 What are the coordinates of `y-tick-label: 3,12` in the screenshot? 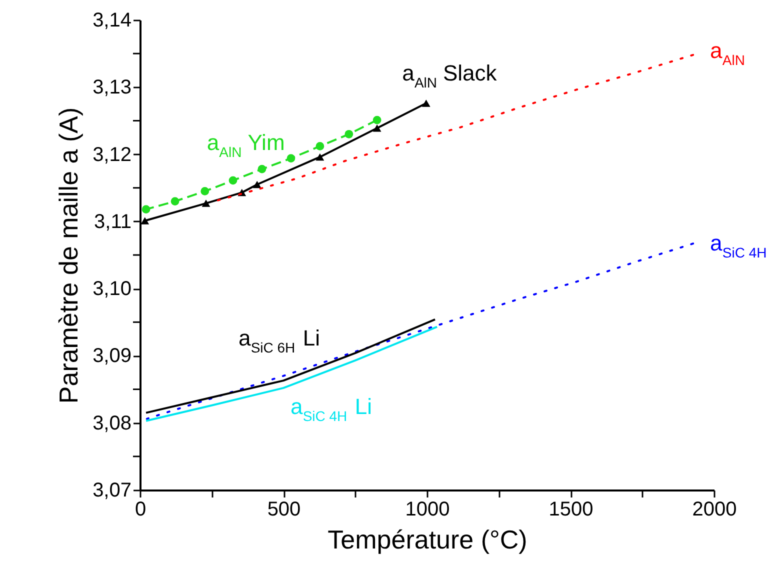 It's located at (112, 155).